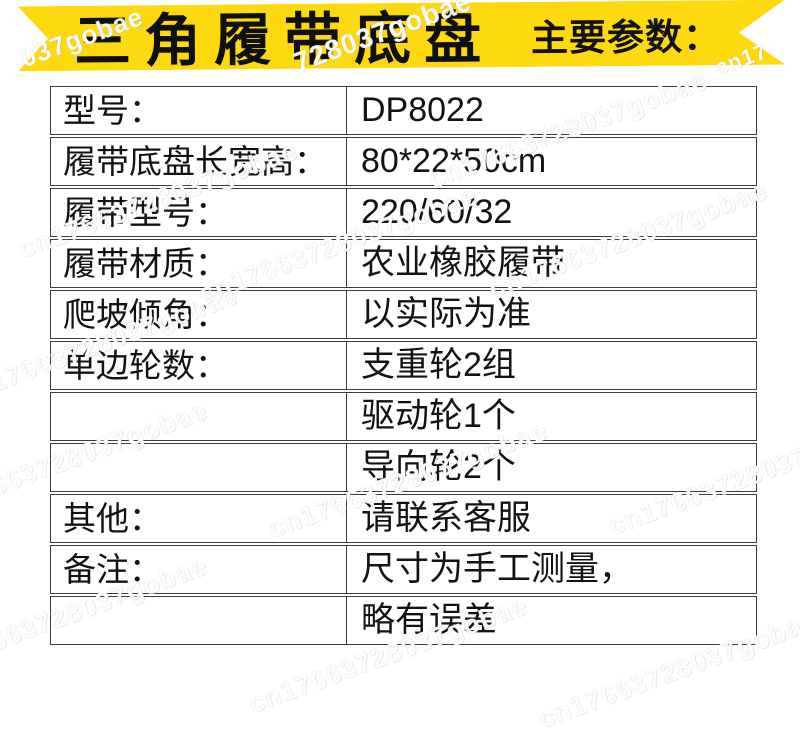 This screenshot has height=735, width=800. I want to click on table-row: 履带底盘长宽高： 80*22*50cm, so click(403, 161).